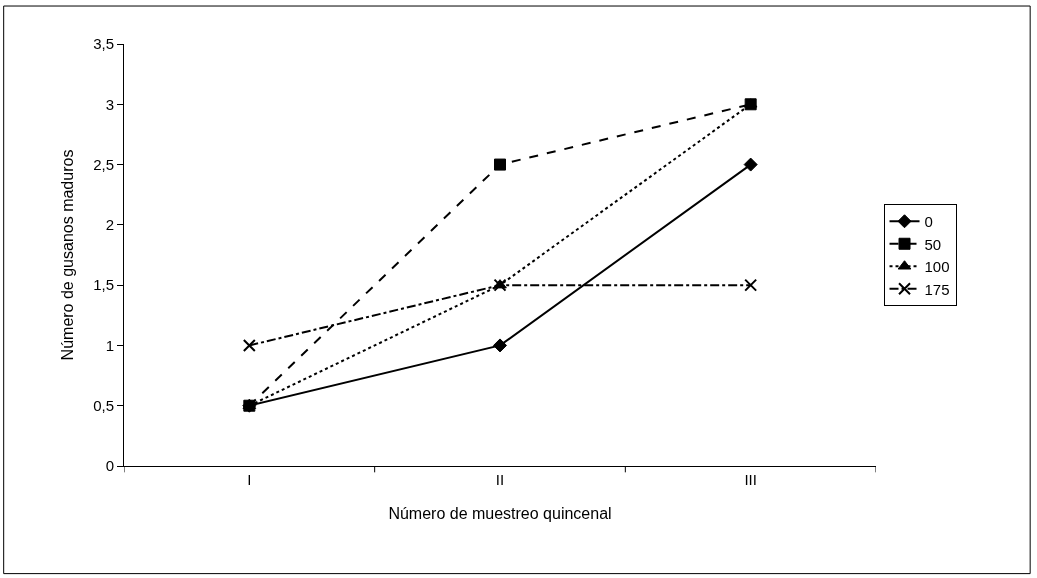 The height and width of the screenshot is (578, 1037). I want to click on legend-label: 100, so click(937, 267).